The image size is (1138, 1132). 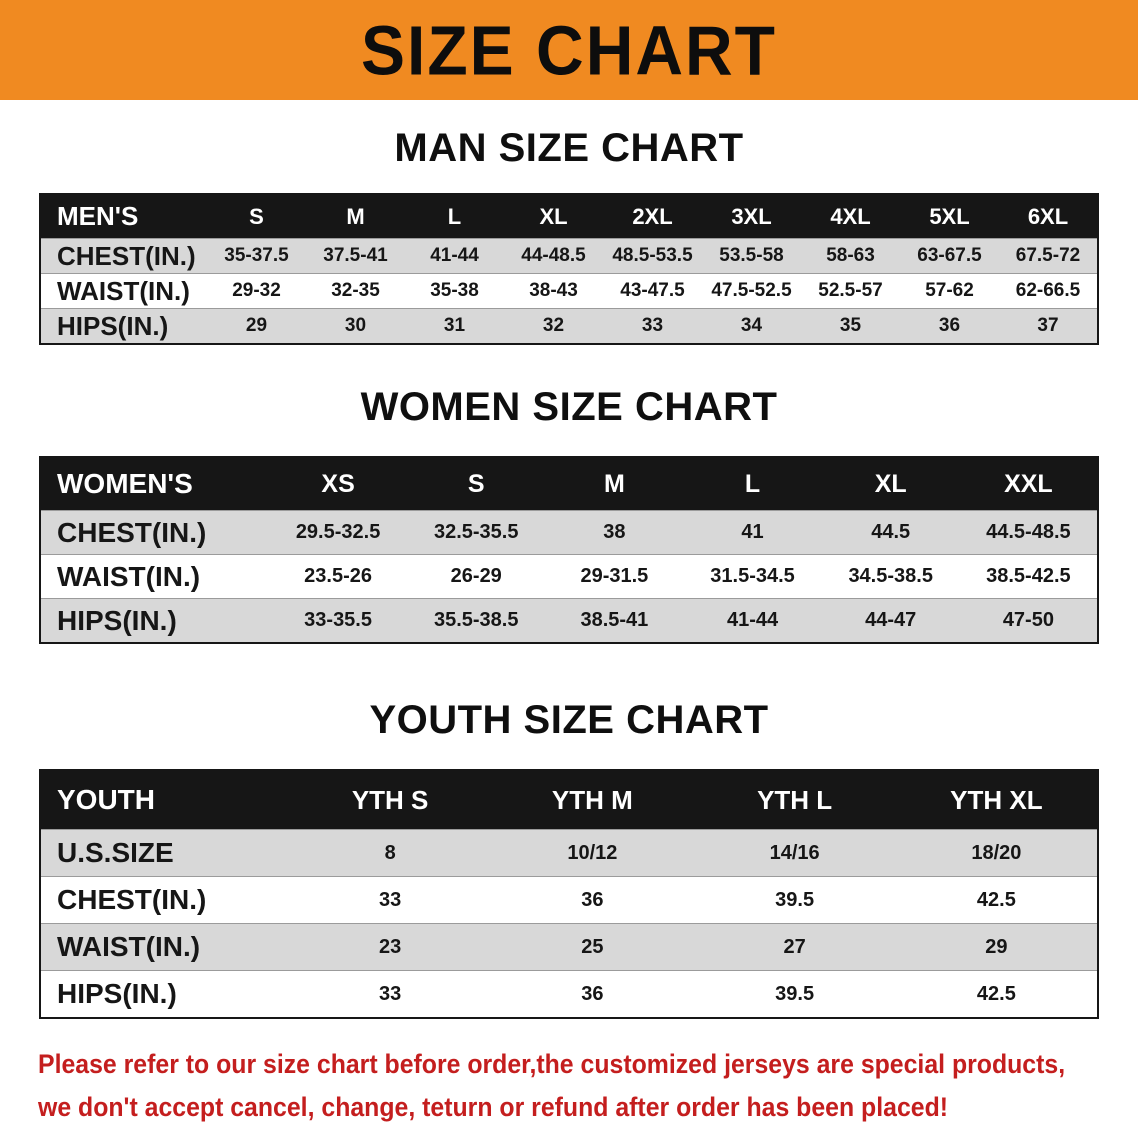 I want to click on table-cell: 52.5-57, so click(x=850, y=291).